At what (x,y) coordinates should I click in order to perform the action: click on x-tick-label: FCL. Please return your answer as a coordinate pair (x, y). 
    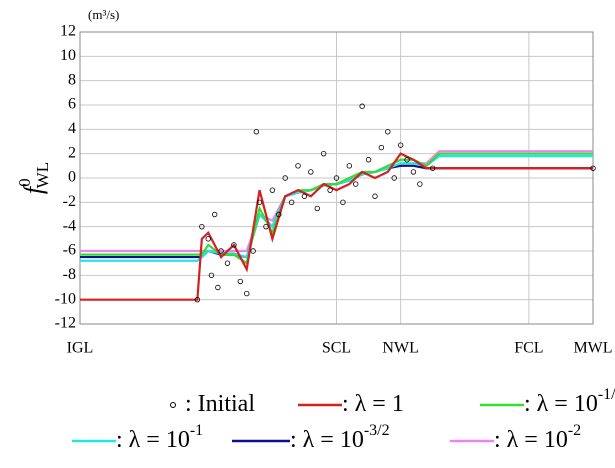
    Looking at the image, I should click on (528, 348).